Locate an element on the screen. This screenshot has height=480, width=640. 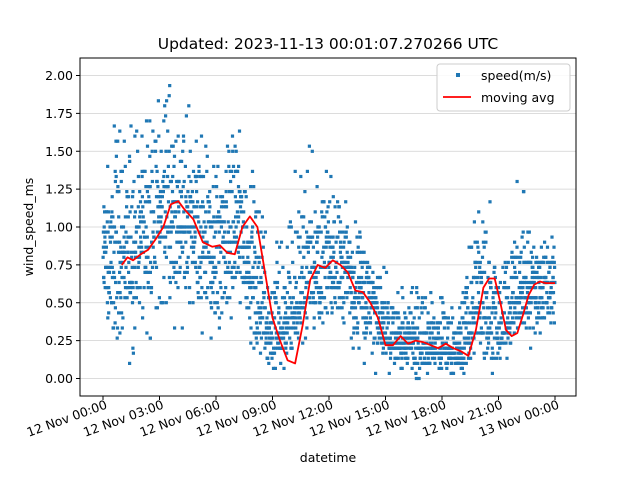
legend: speed(m/s) moving avg is located at coordinates (503, 87).